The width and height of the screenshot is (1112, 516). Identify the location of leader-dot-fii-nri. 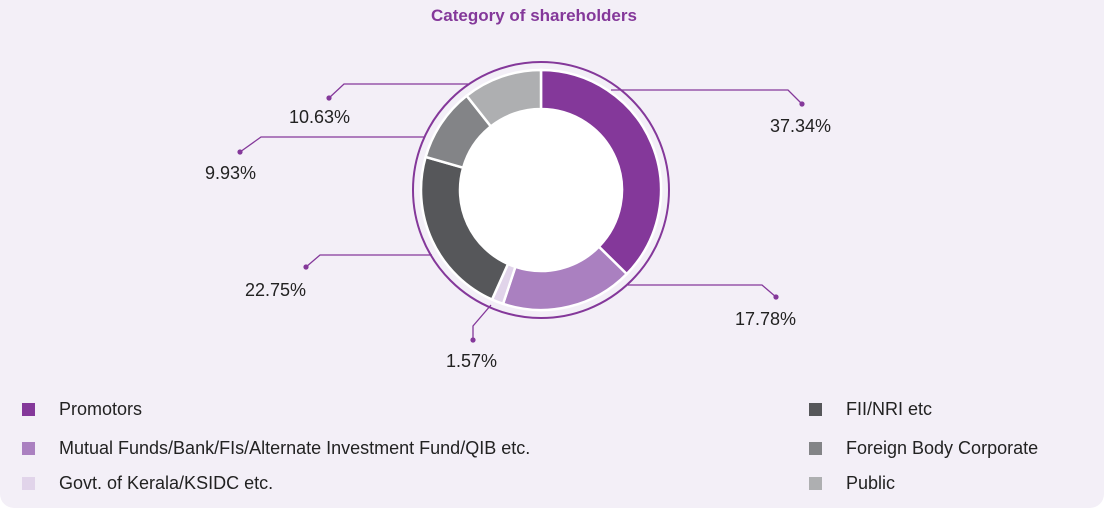
(306, 267).